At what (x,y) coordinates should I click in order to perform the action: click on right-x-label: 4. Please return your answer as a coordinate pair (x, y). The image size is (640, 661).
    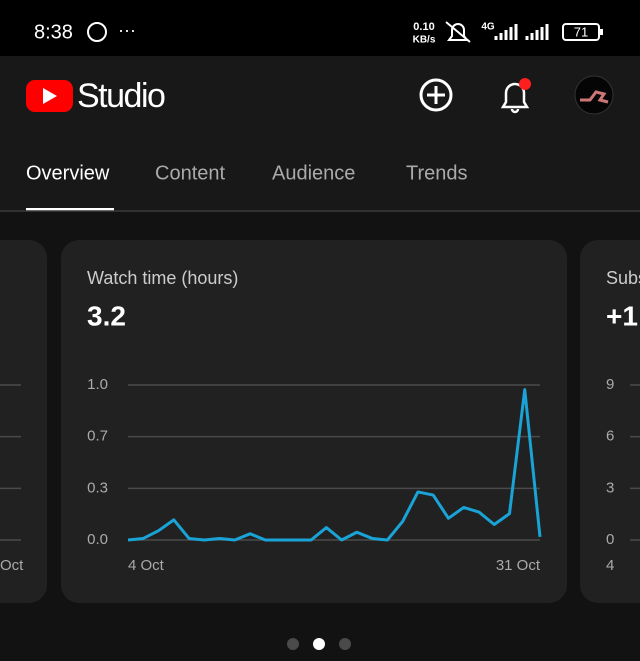
    Looking at the image, I should click on (610, 565).